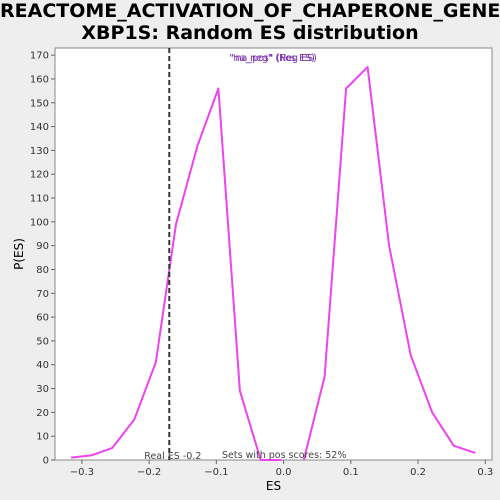  What do you see at coordinates (39, 56) in the screenshot?
I see `y-tick-label: 170` at bounding box center [39, 56].